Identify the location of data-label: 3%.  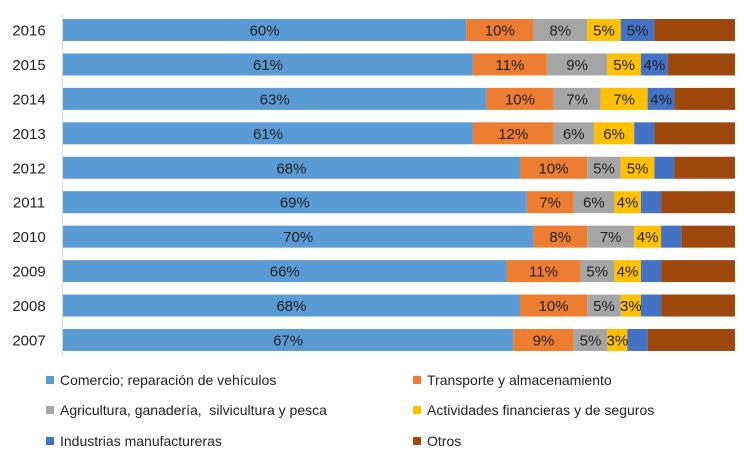
(631, 306).